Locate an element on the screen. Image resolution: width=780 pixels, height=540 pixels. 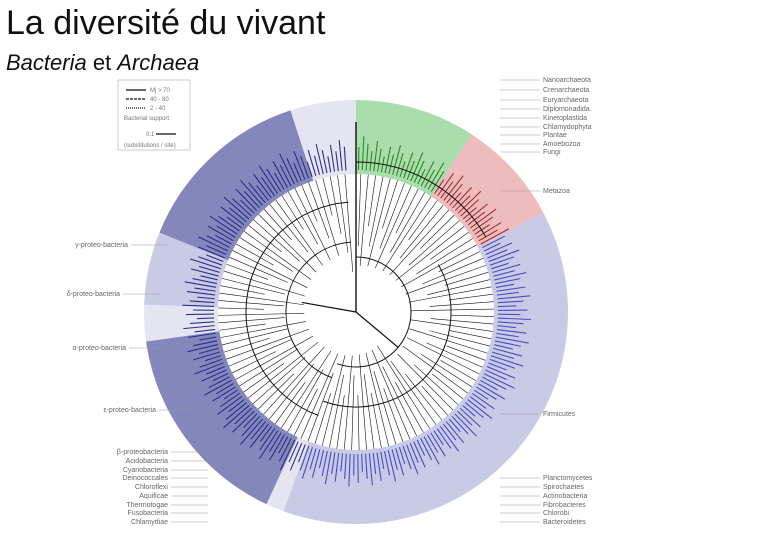
left-label: Fusobacteria is located at coordinates (148, 513).